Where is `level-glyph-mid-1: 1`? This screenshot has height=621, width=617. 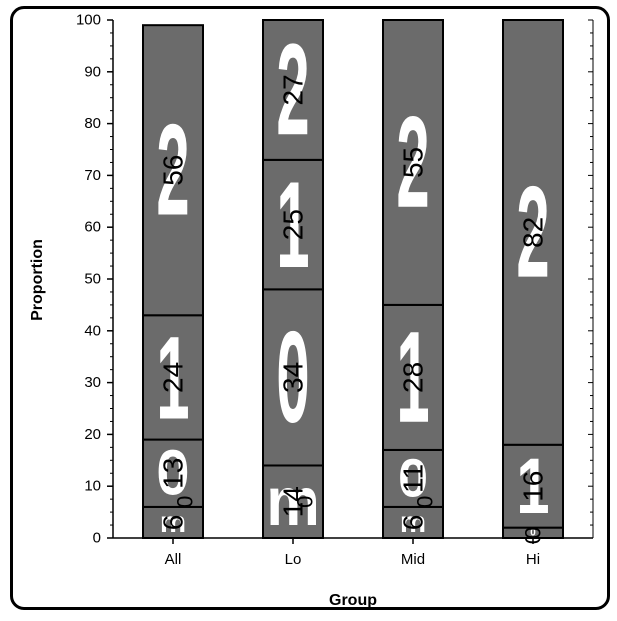 level-glyph-mid-1: 1 is located at coordinates (412, 377).